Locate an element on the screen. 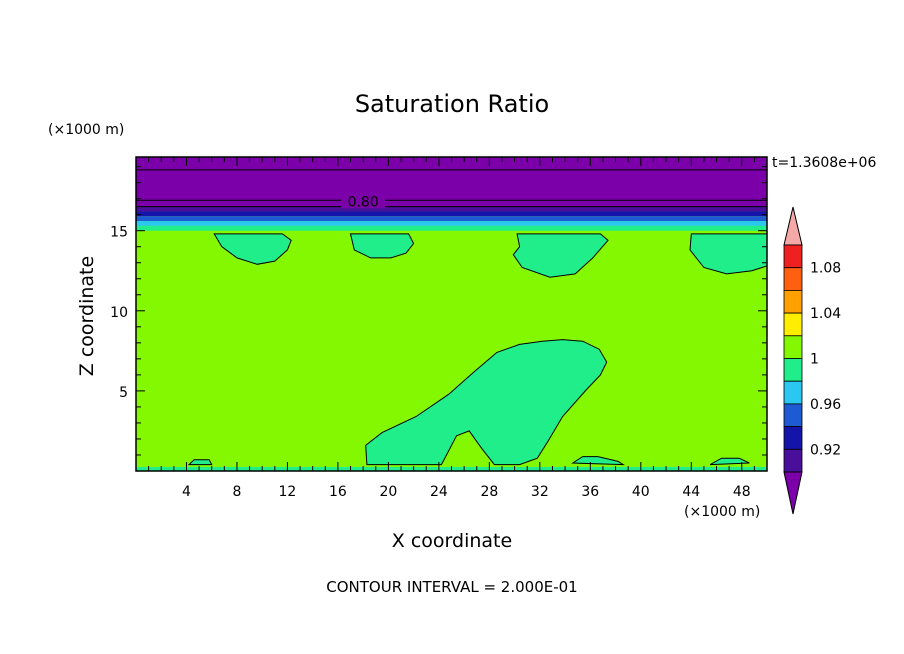 The image size is (904, 654). contour-label-gap is located at coordinates (363, 200).